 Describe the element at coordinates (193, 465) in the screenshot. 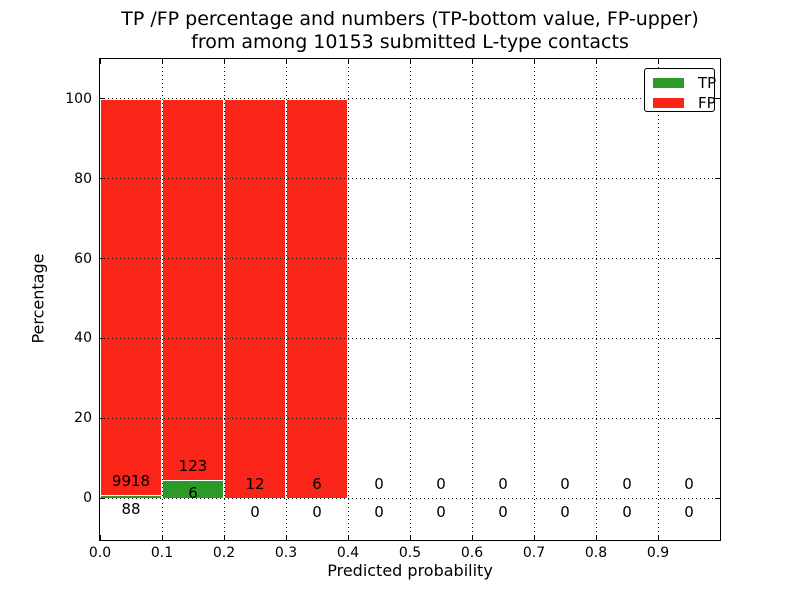

I see `fp-count-label: 123` at that location.